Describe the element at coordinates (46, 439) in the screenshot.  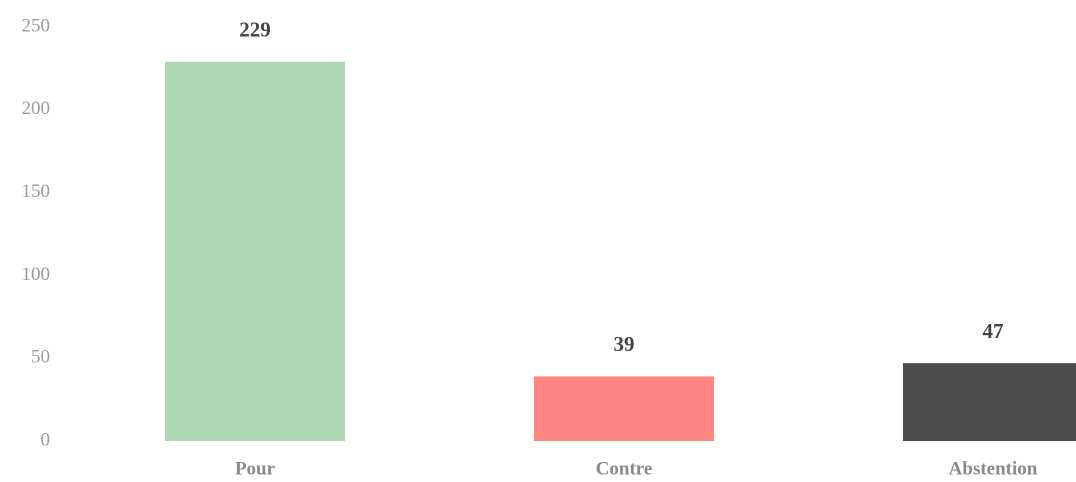
I see `y-tick-label: 0` at that location.